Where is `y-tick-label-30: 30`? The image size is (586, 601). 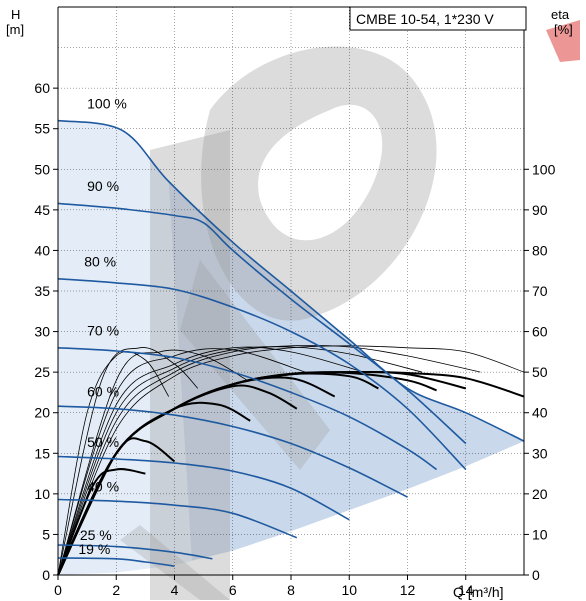
y-tick-label-30: 30 is located at coordinates (42, 332).